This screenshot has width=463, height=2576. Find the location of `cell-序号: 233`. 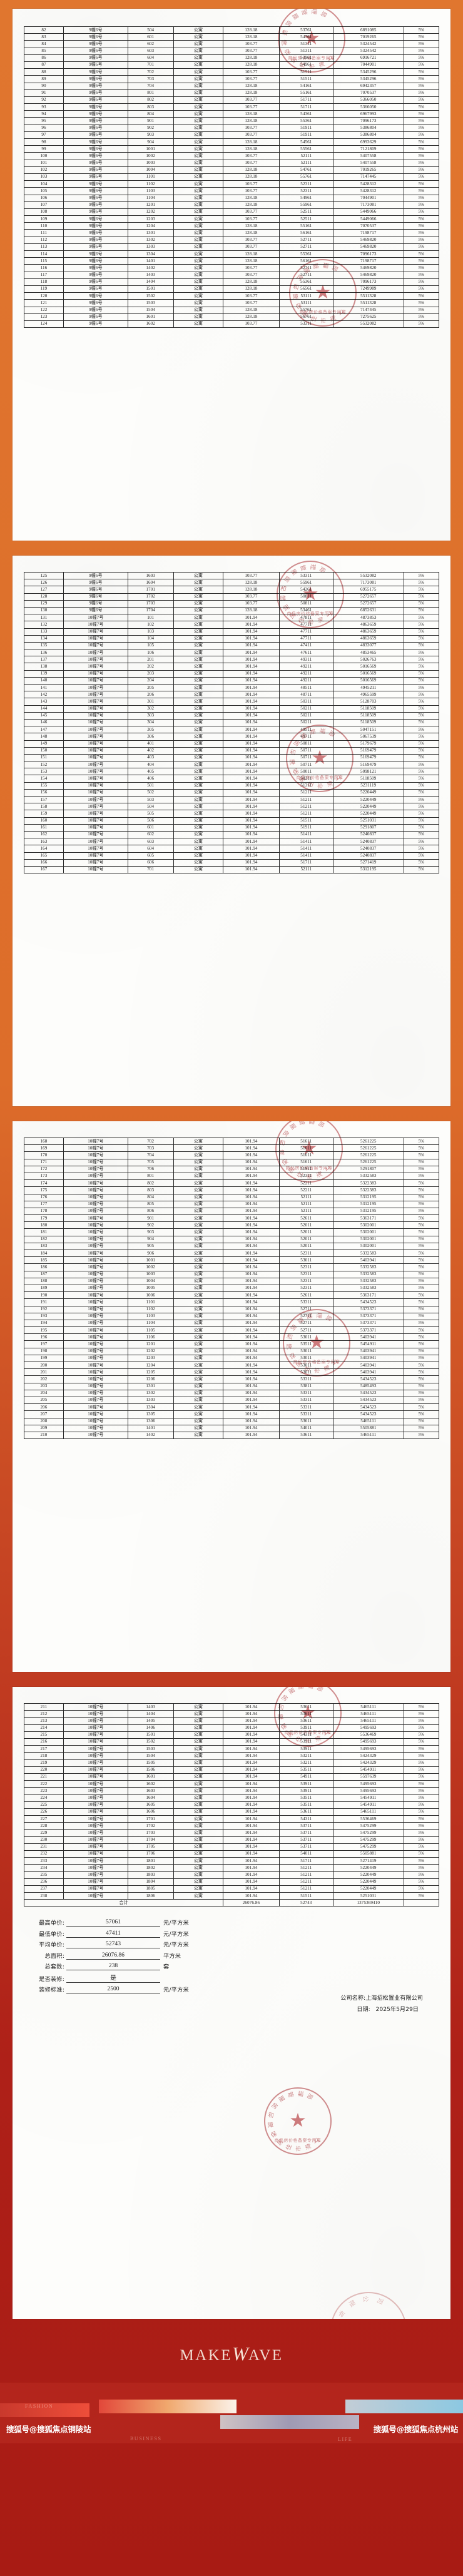

cell-序号: 233 is located at coordinates (44, 1861).